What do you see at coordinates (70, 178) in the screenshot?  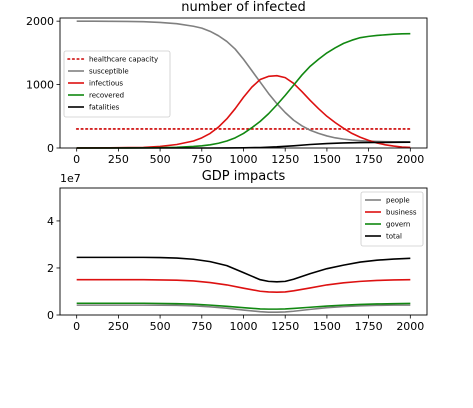 I see `y-offset-label: 1e7` at bounding box center [70, 178].